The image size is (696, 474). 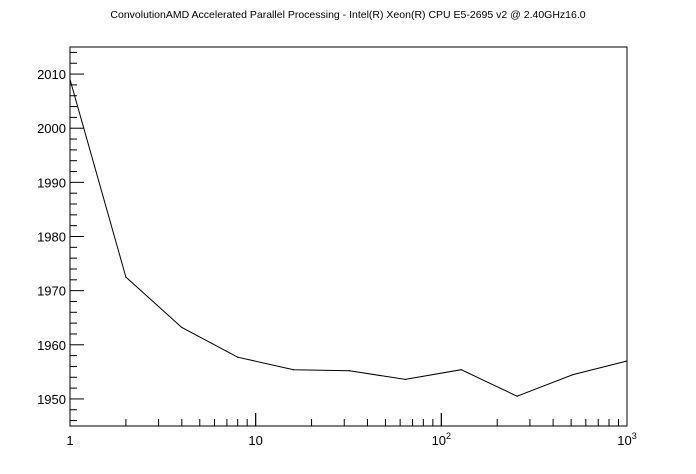 I want to click on x-tick-label: 10, so click(x=255, y=440).